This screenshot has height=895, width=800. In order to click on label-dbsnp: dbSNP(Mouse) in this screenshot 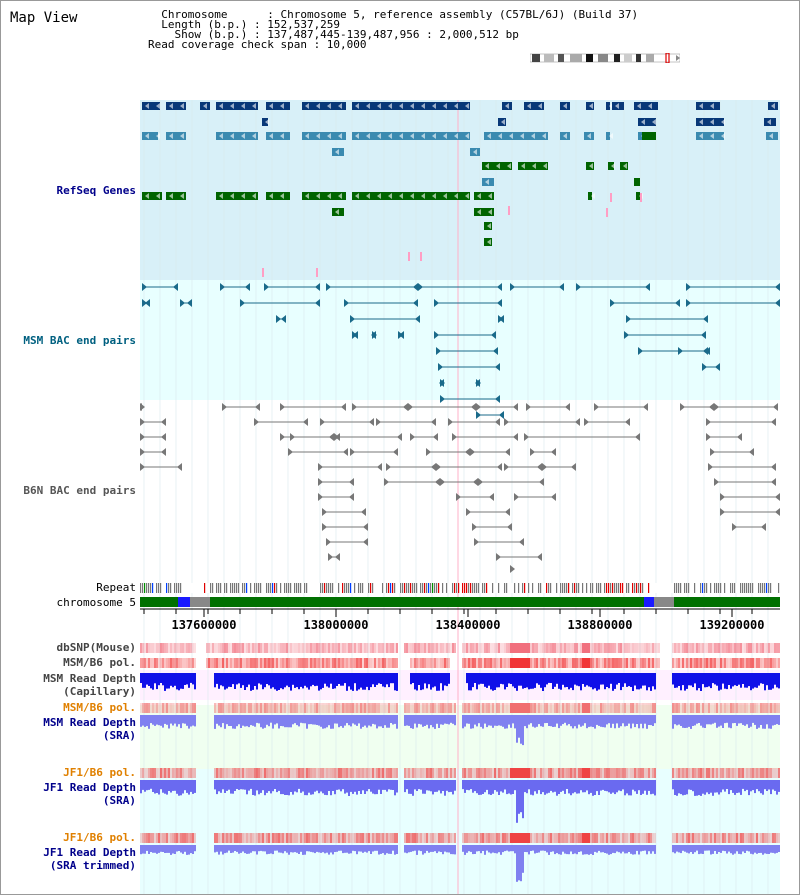, I will do `click(96, 647)`.